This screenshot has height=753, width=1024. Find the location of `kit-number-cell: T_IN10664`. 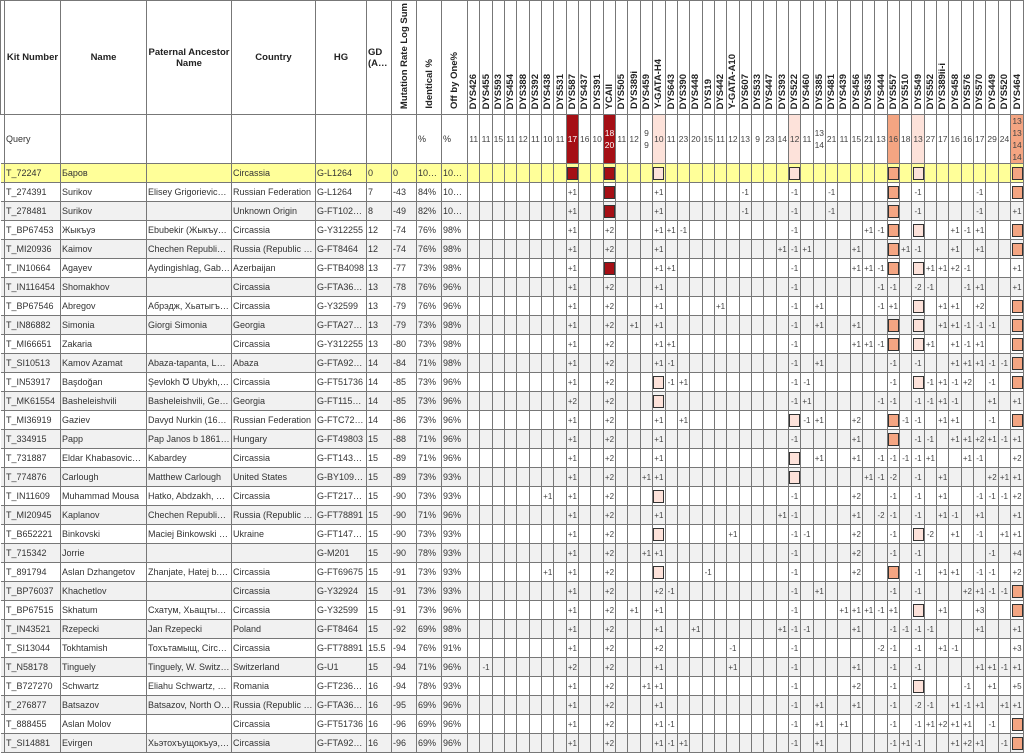

kit-number-cell: T_IN10664 is located at coordinates (32, 268).